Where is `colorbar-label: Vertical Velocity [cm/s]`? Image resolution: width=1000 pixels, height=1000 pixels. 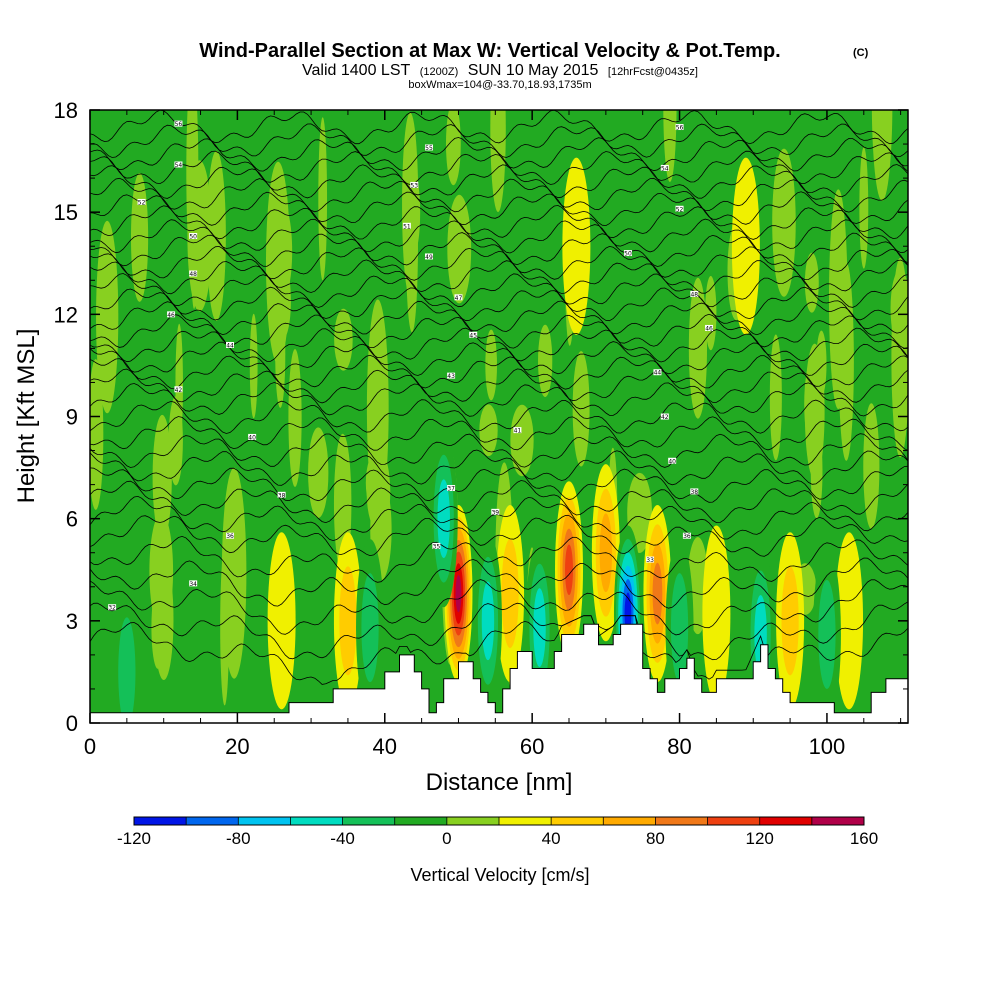
colorbar-label: Vertical Velocity [cm/s] is located at coordinates (499, 875).